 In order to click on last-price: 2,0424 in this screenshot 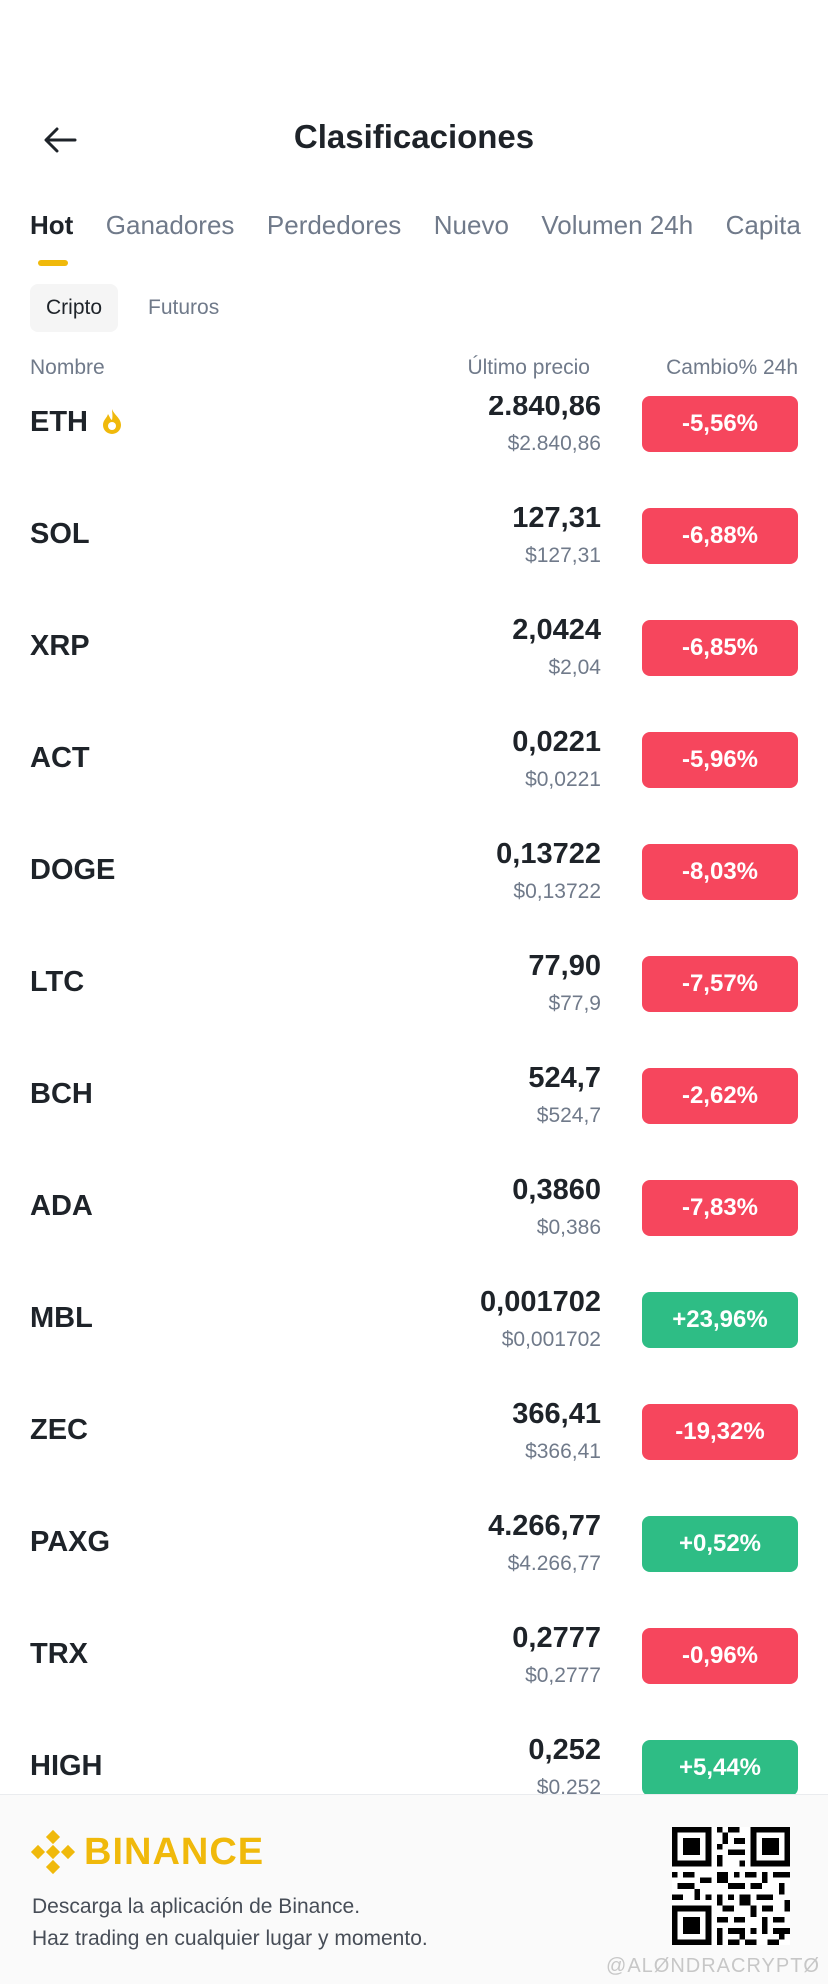, I will do `click(556, 630)`.